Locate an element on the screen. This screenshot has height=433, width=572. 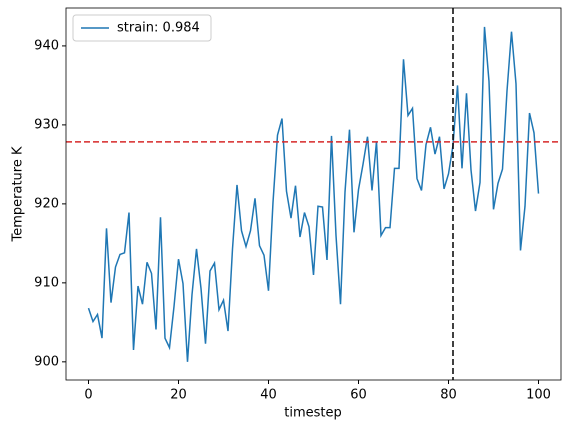
legend-box is located at coordinates (142, 28).